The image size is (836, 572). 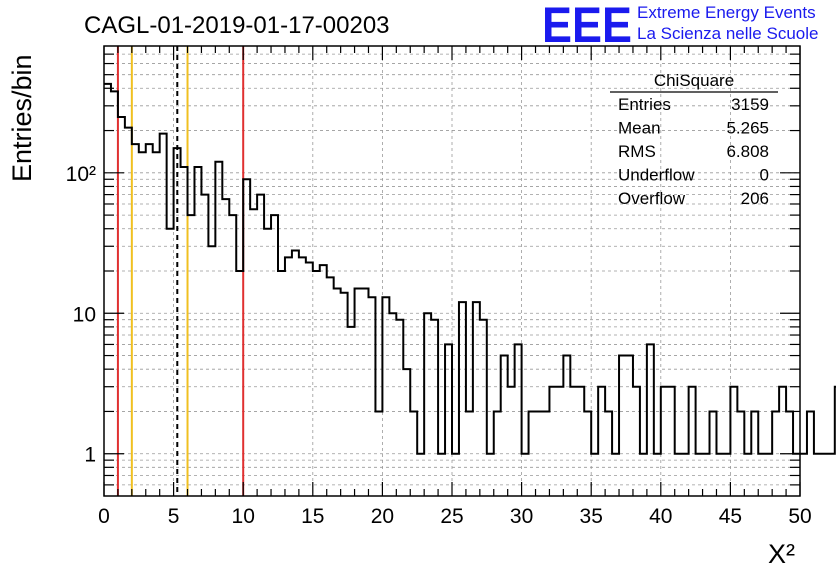 What do you see at coordinates (652, 198) in the screenshot?
I see `stats-label: Overflow` at bounding box center [652, 198].